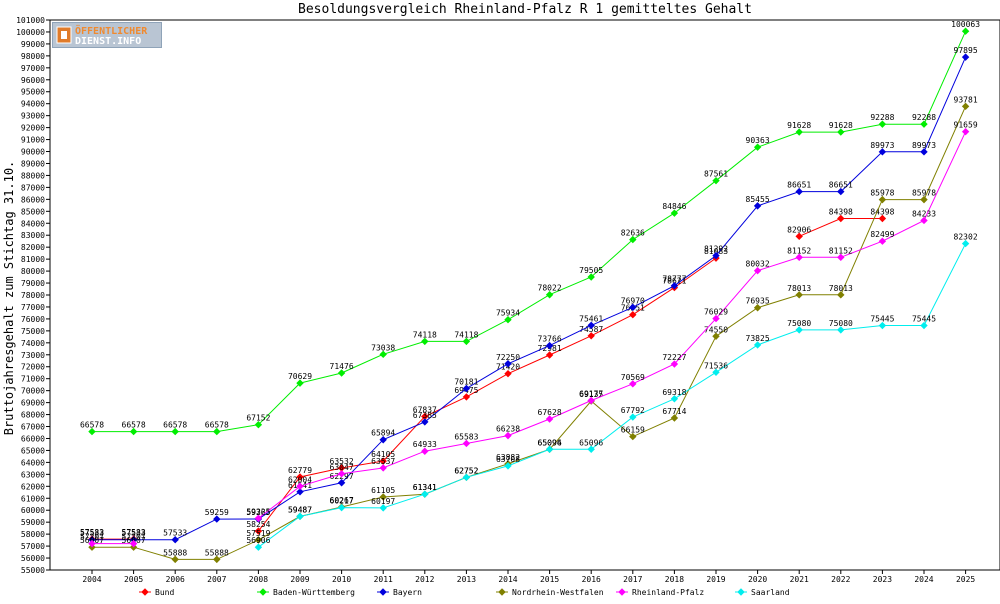  Describe the element at coordinates (258, 540) in the screenshot. I see `data-label: 56906` at that location.